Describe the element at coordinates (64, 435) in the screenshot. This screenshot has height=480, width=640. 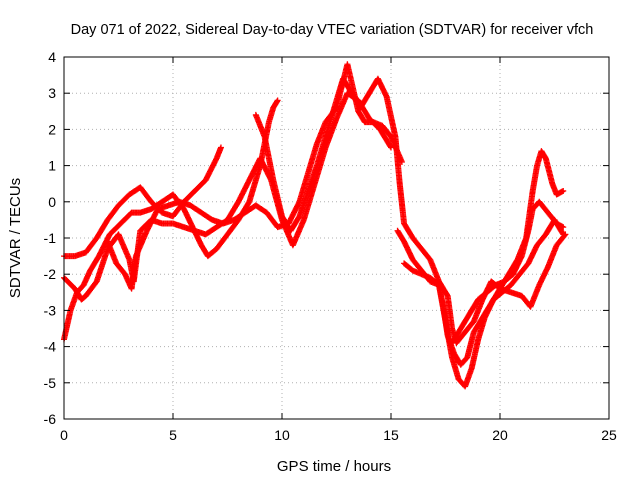
I see `x-tick-label: 0` at that location.